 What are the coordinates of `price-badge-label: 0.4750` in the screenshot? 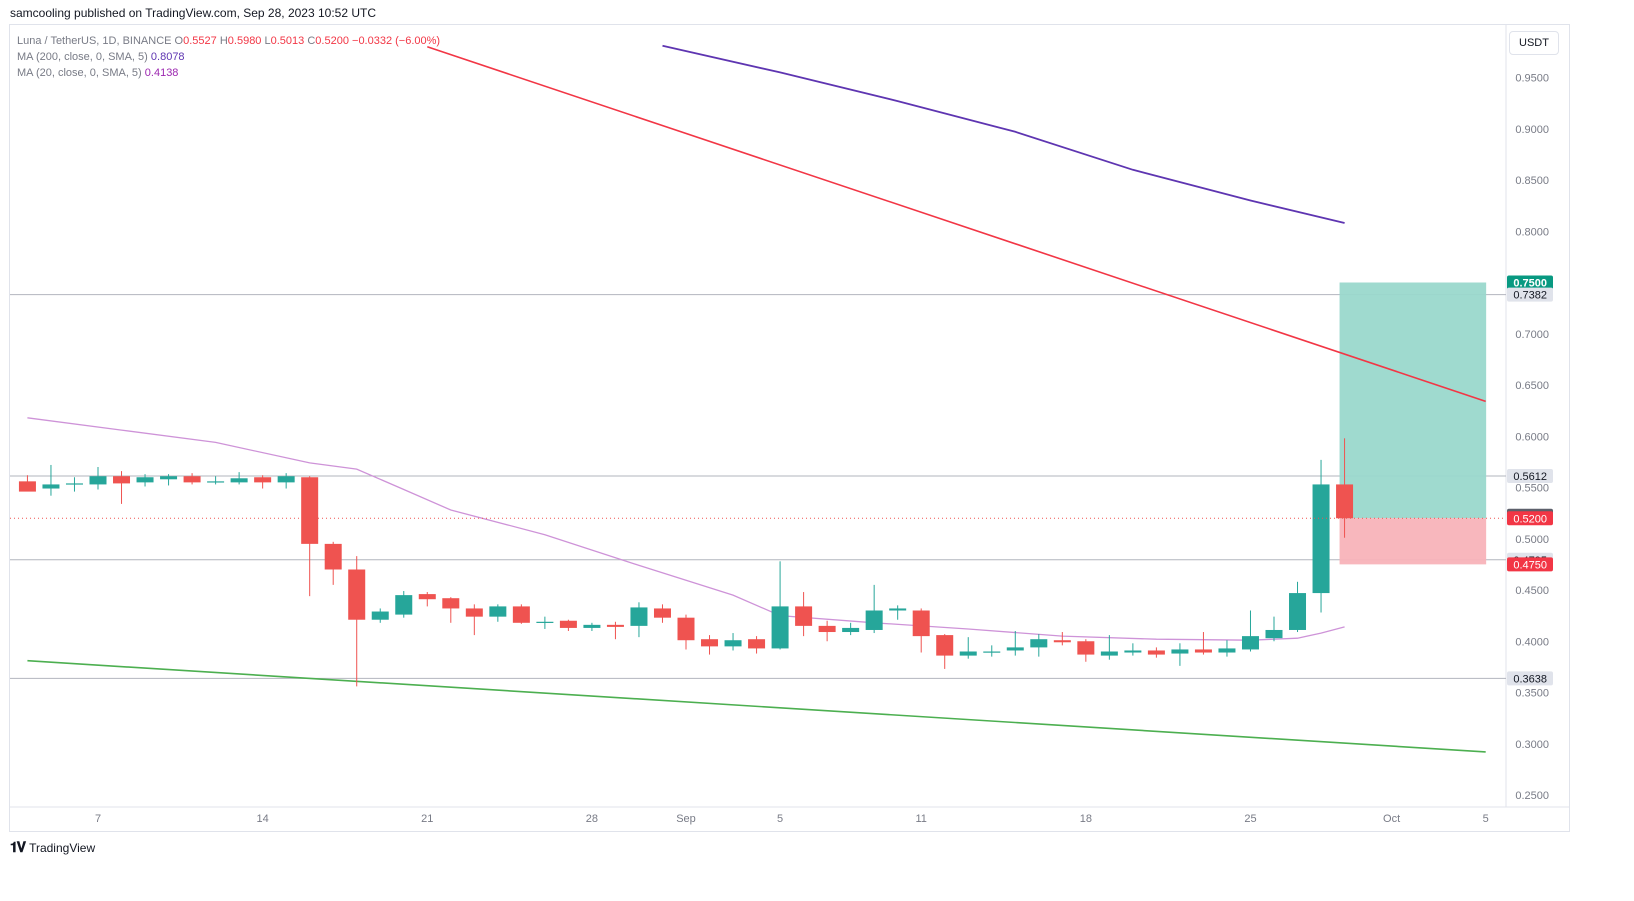 It's located at (1530, 565).